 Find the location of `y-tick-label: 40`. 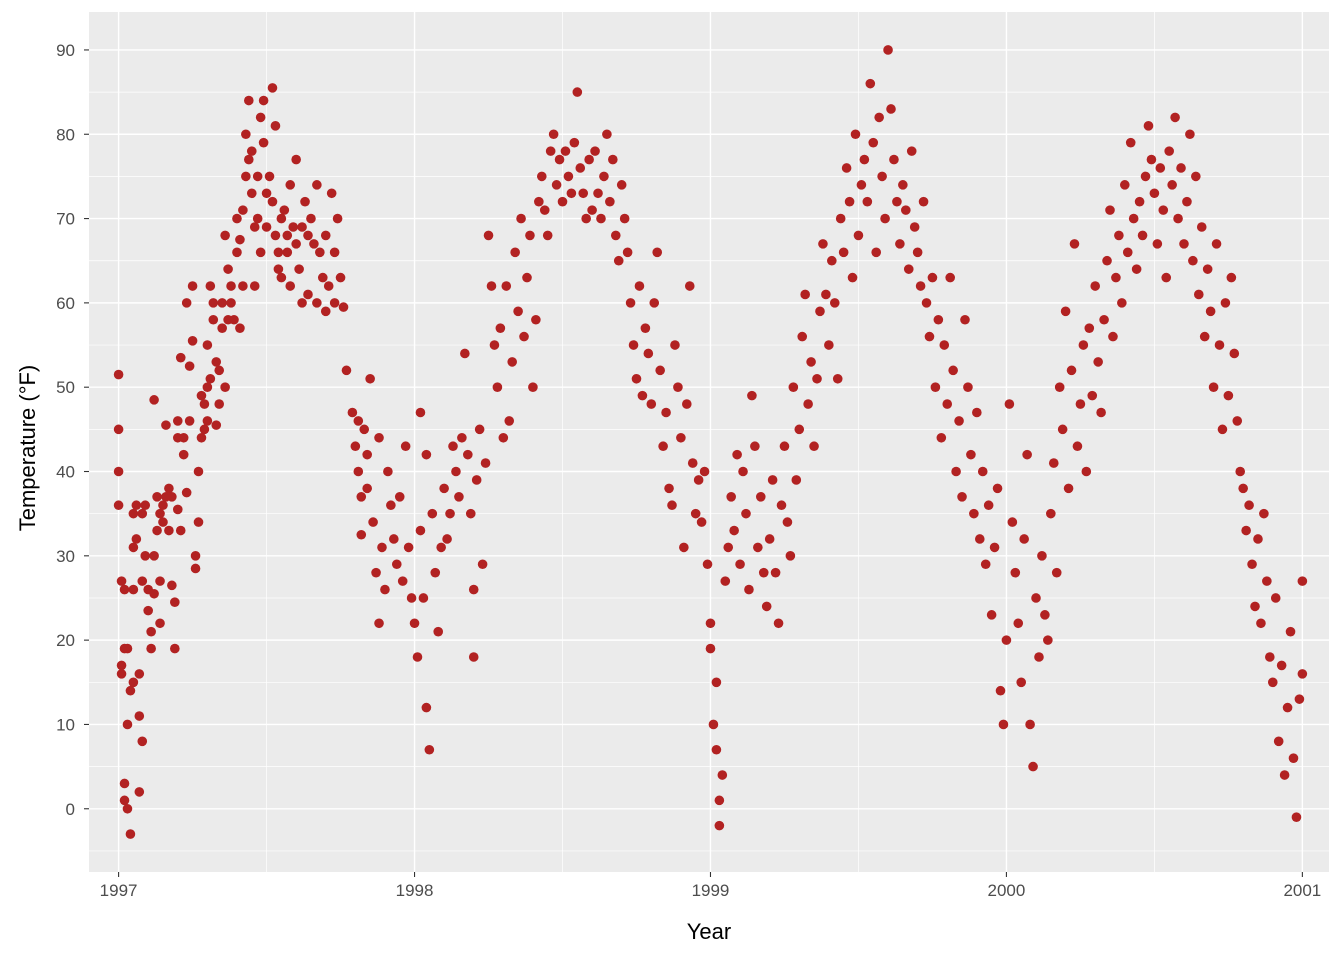

y-tick-label: 40 is located at coordinates (65, 472).